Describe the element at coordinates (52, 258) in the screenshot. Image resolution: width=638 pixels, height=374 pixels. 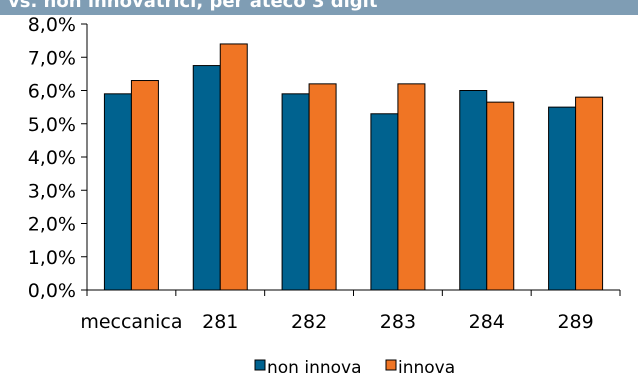
I see `y-tick-label: 1,0%` at that location.